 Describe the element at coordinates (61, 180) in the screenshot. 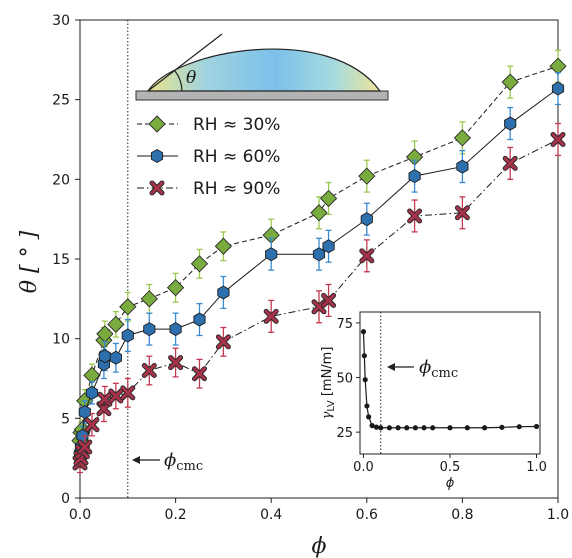

I see `y-tick-label: 20` at that location.